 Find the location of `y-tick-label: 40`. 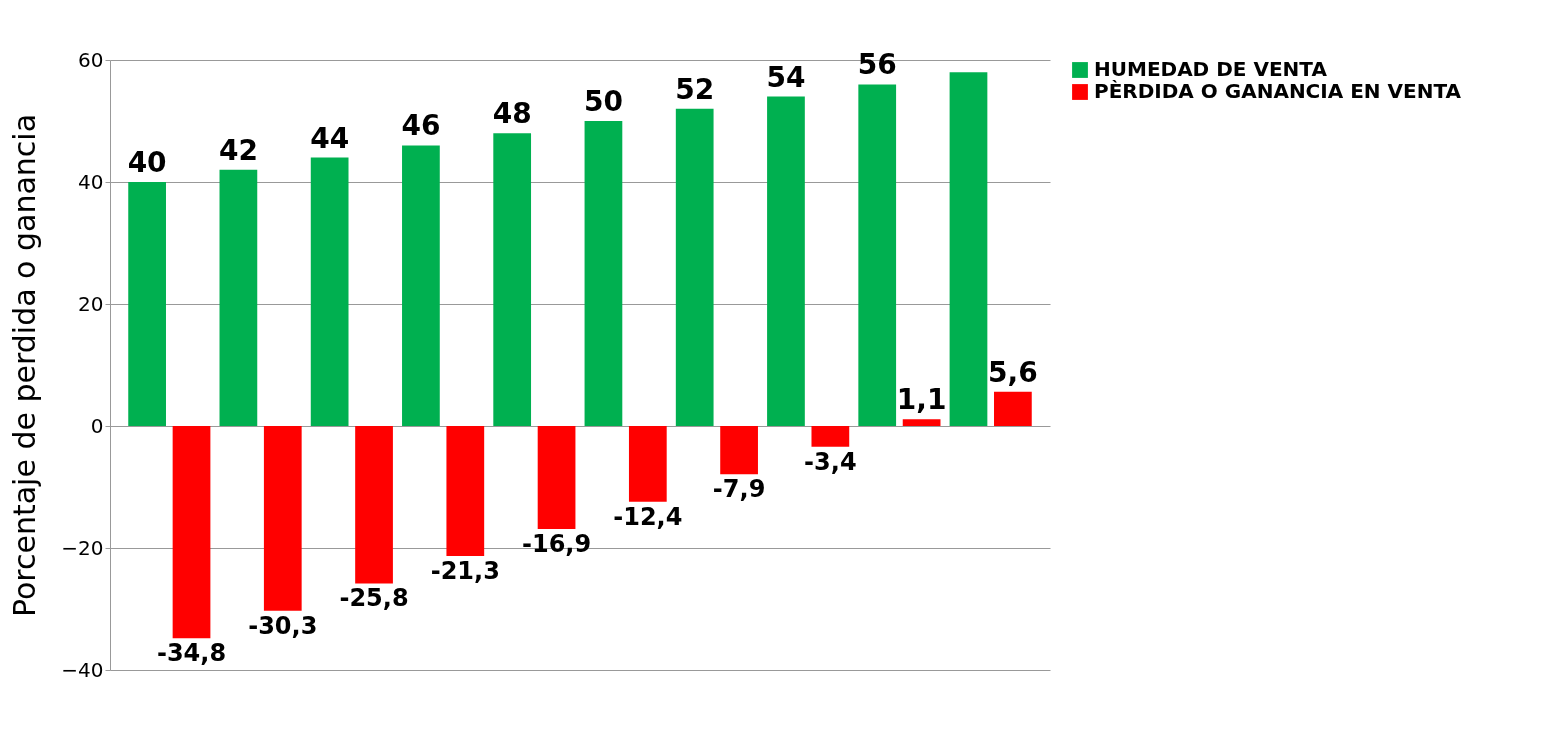

y-tick-label: 40 is located at coordinates (91, 181).